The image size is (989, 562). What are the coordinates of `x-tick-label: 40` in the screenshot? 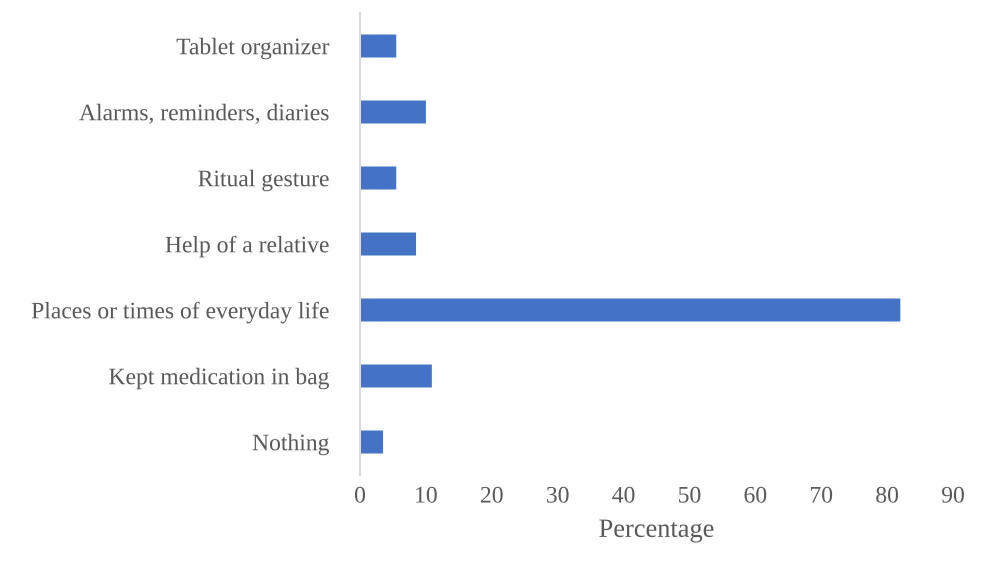 It's located at (623, 494).